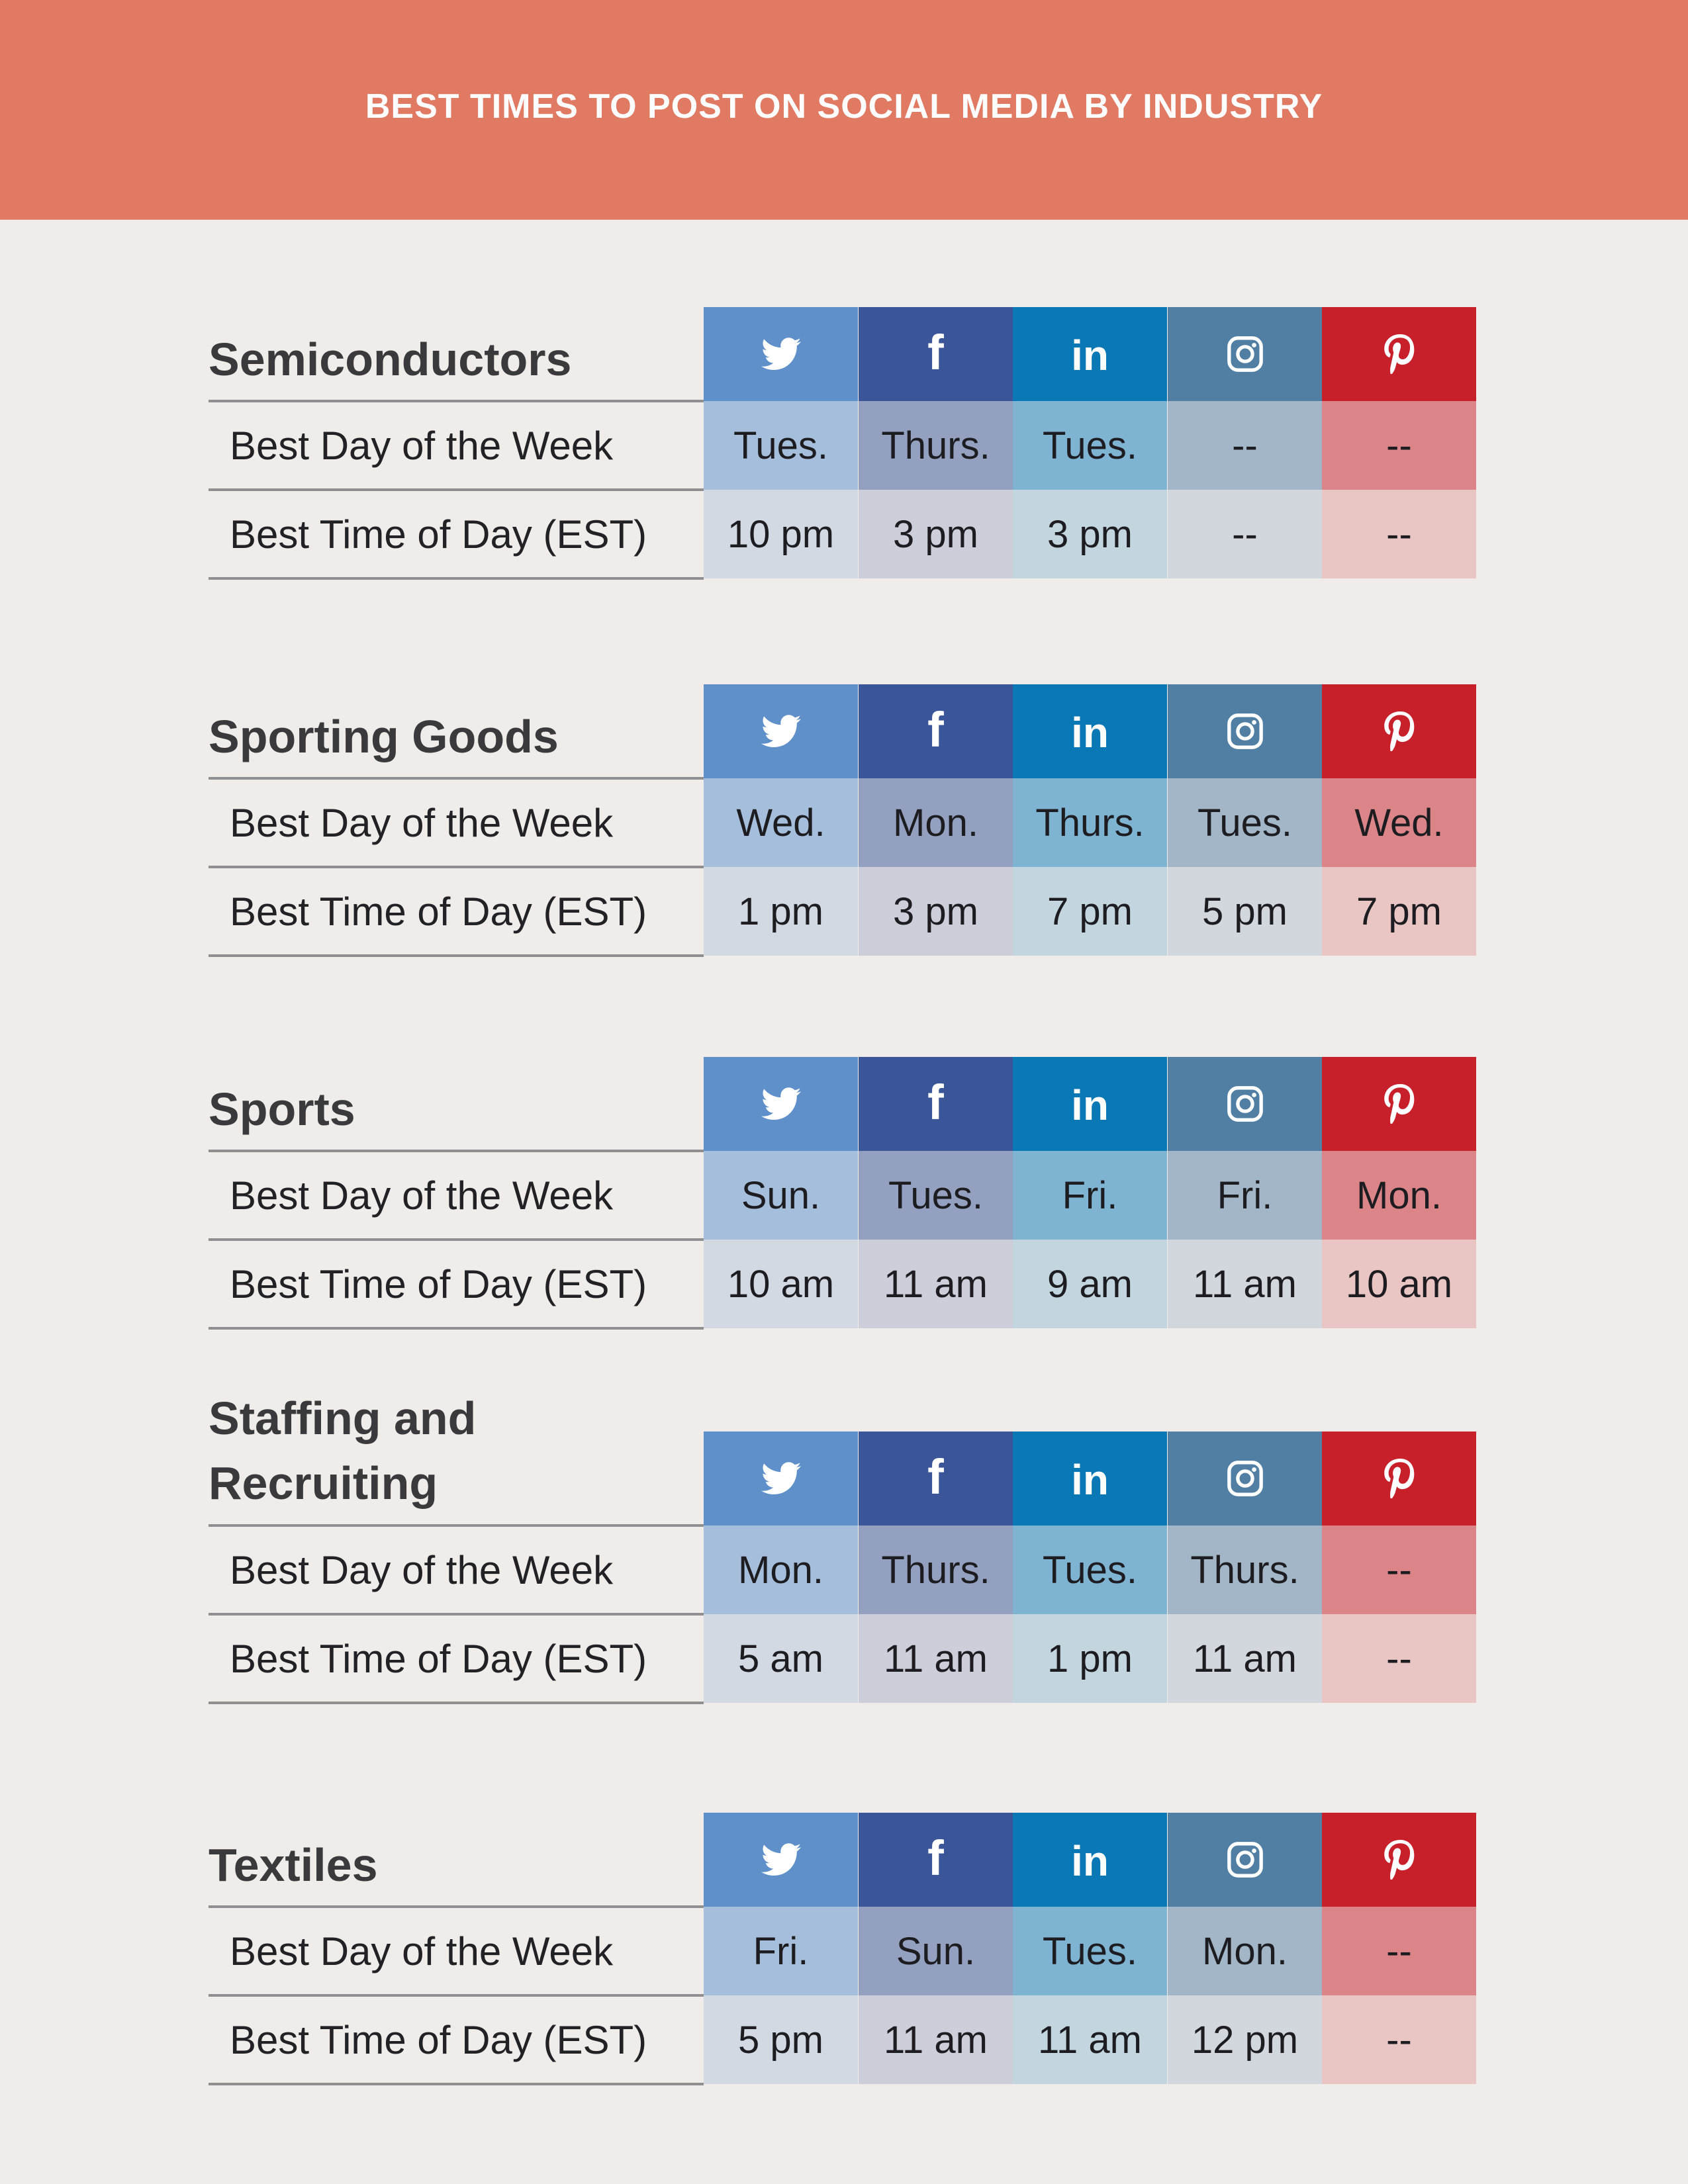  I want to click on industry-title: Textiles, so click(293, 1865).